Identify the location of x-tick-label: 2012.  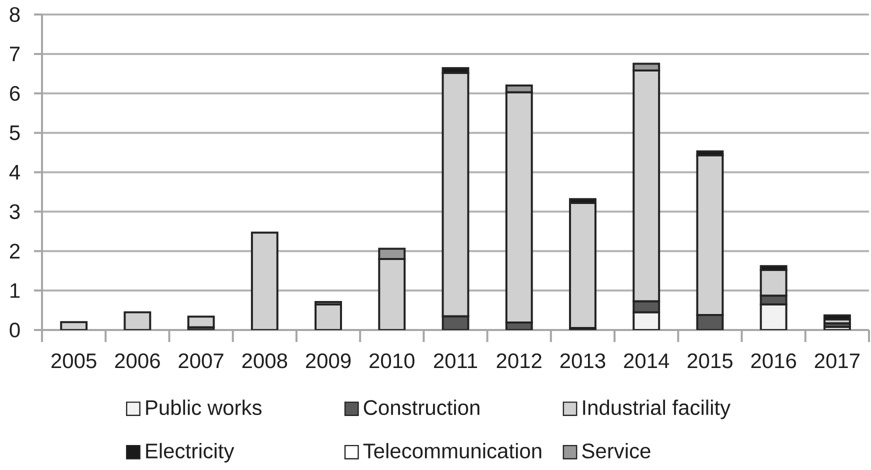
(519, 360).